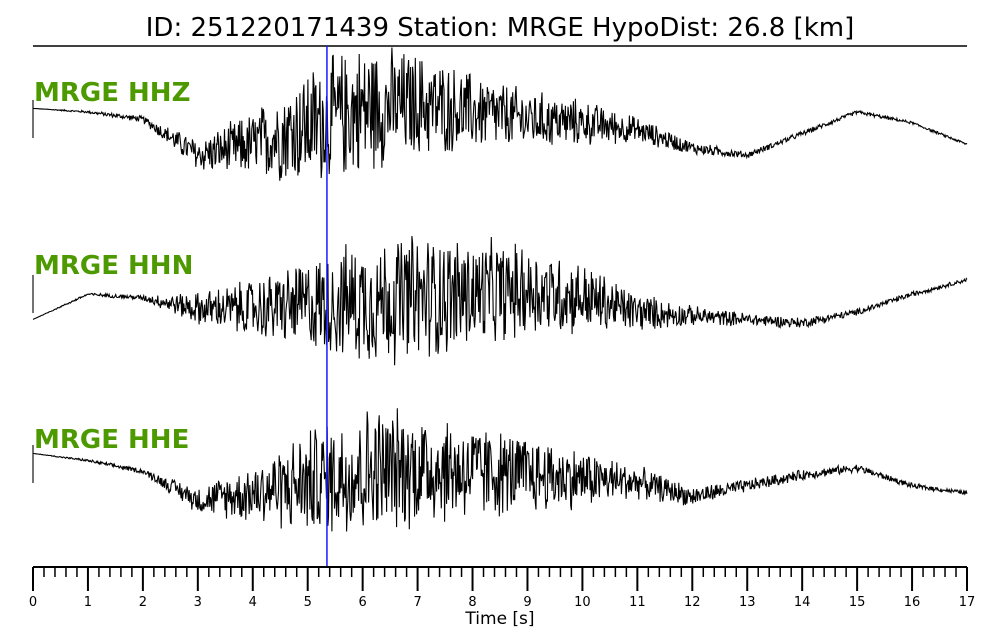 Image resolution: width=1000 pixels, height=640 pixels. What do you see at coordinates (502, 588) in the screenshot?
I see `time-axis: 0 1 2 3 4 5 6 7 8 9 10 11 12 13 14 15 16 17` at bounding box center [502, 588].